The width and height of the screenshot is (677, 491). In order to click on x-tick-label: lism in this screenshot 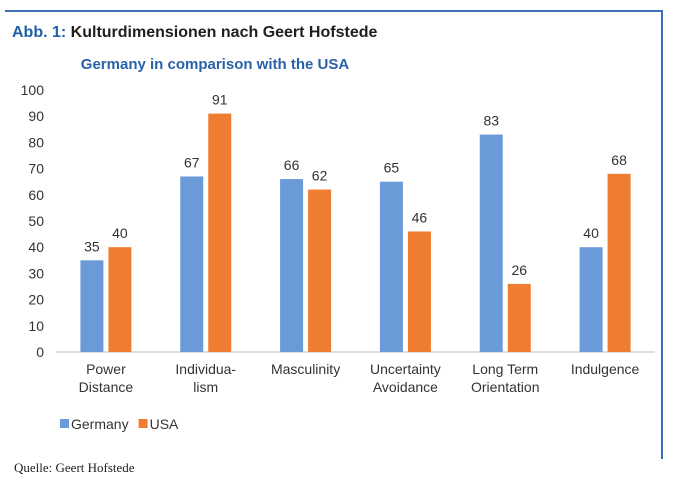, I will do `click(205, 387)`.